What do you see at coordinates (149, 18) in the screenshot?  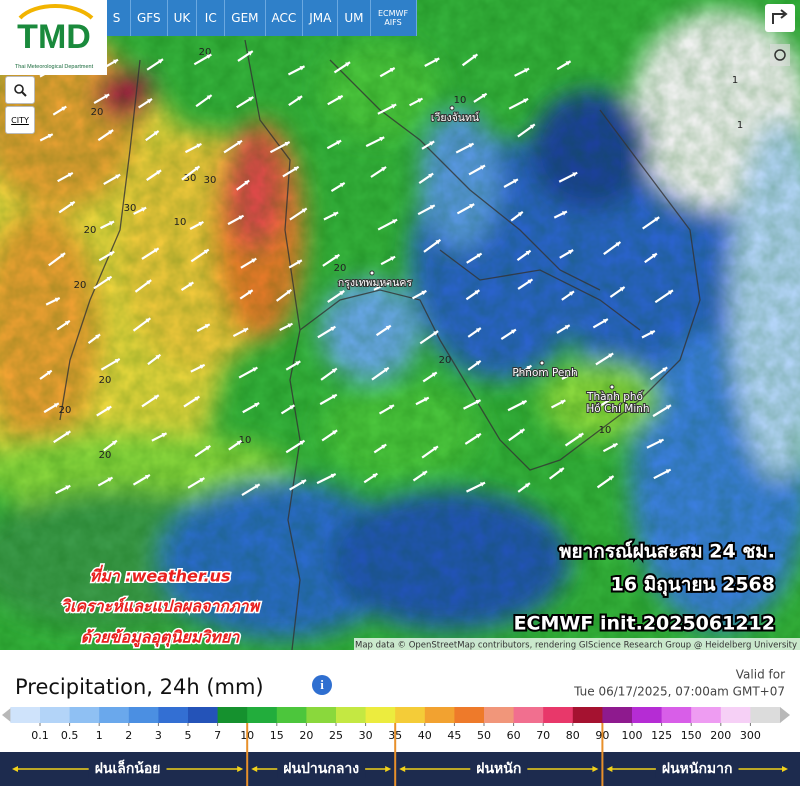 I see `model-tab: GFS` at bounding box center [149, 18].